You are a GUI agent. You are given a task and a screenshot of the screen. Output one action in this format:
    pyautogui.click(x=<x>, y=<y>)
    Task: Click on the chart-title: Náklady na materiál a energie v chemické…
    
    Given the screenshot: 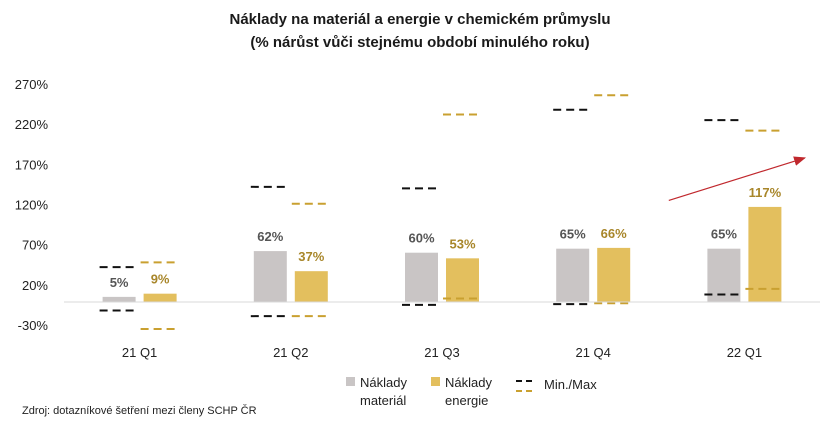 What is the action you would take?
    pyautogui.click(x=419, y=19)
    